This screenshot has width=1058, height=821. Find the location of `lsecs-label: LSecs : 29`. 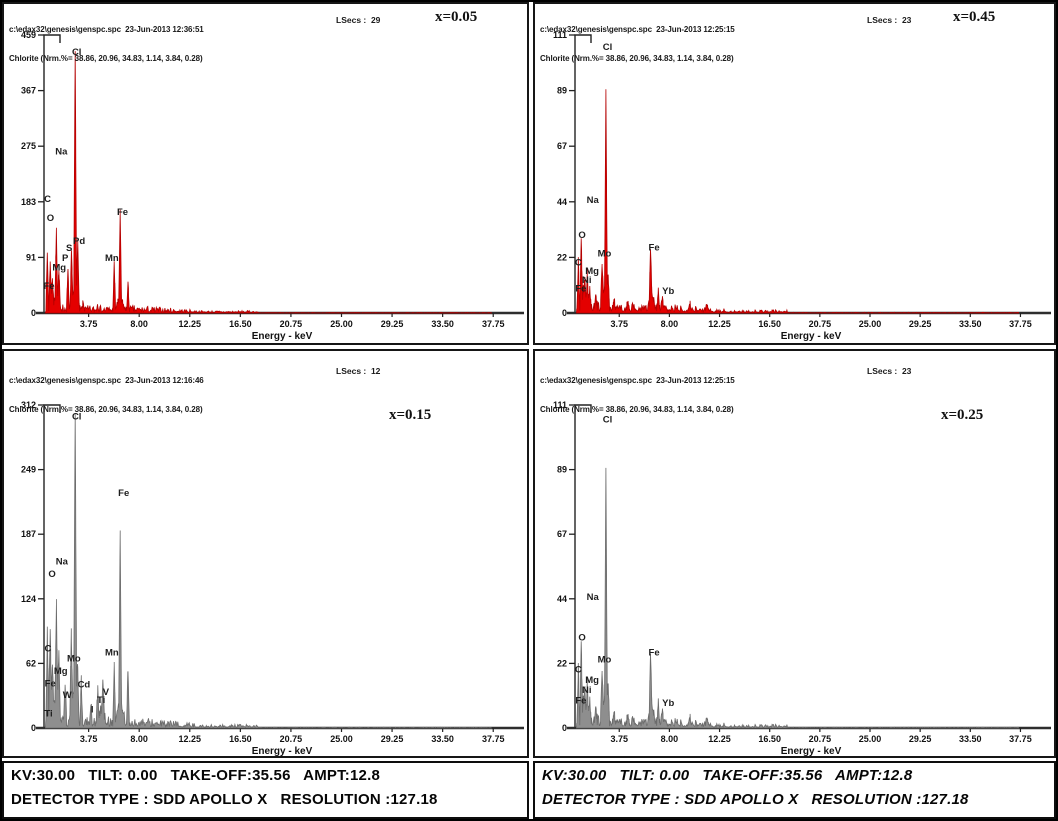

lsecs-label: LSecs : 29 is located at coordinates (358, 20).